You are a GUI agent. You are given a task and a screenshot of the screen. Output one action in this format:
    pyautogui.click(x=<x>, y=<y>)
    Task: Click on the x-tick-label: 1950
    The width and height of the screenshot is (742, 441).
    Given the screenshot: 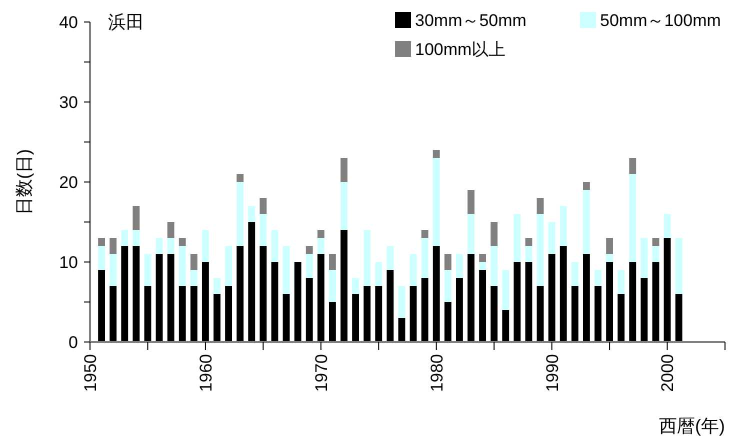 What is the action you would take?
    pyautogui.click(x=90, y=373)
    